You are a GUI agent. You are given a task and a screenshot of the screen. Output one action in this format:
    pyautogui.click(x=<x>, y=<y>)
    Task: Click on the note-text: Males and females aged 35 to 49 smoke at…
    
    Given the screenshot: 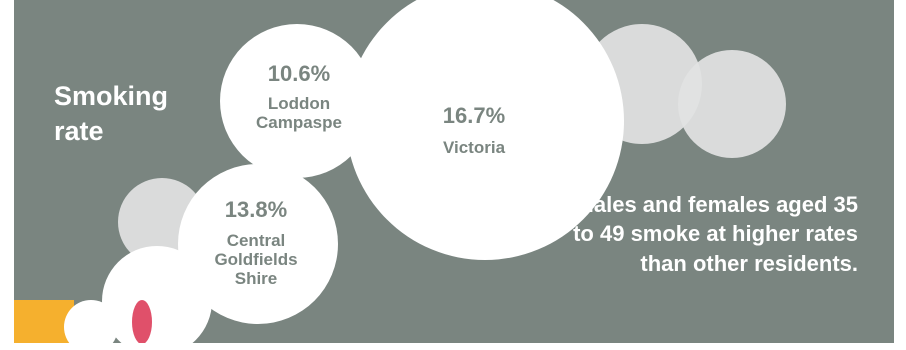 What is the action you would take?
    pyautogui.click(x=715, y=234)
    